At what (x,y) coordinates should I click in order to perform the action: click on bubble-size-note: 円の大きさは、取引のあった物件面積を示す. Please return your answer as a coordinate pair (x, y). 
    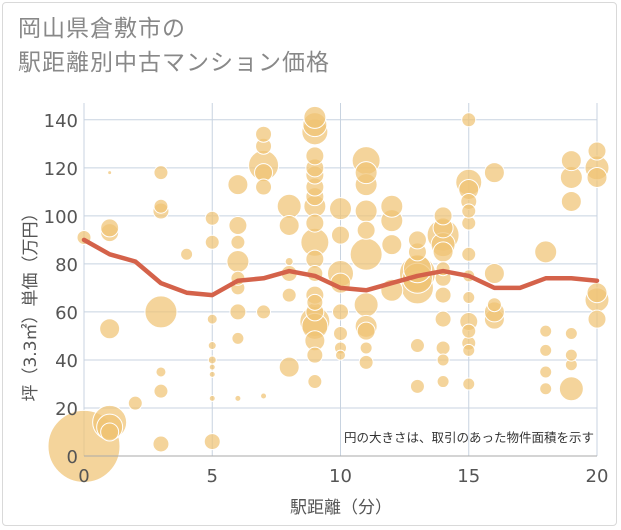
    Looking at the image, I should click on (469, 437).